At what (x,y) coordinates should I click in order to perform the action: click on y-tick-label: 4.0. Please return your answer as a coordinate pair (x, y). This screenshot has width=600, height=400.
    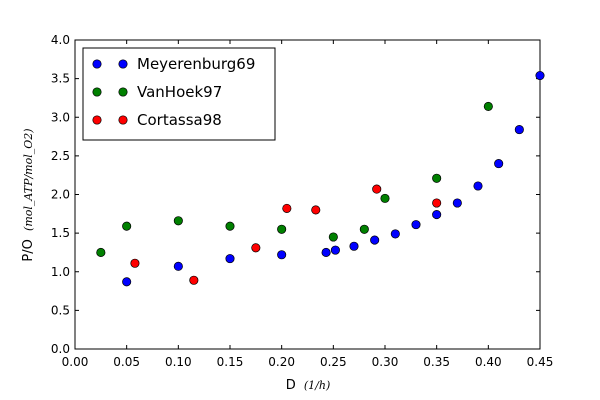
    Looking at the image, I should click on (60, 40).